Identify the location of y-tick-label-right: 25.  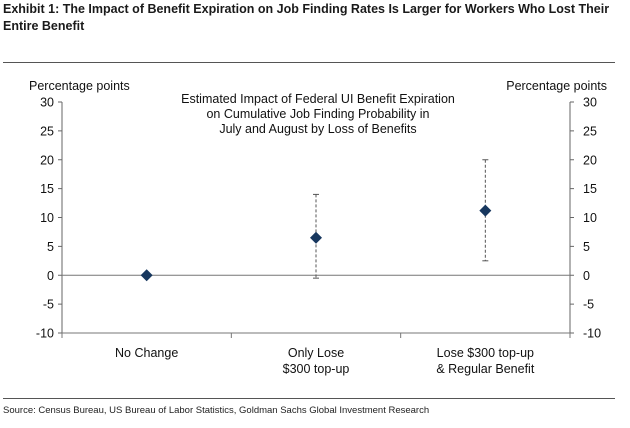
(590, 131).